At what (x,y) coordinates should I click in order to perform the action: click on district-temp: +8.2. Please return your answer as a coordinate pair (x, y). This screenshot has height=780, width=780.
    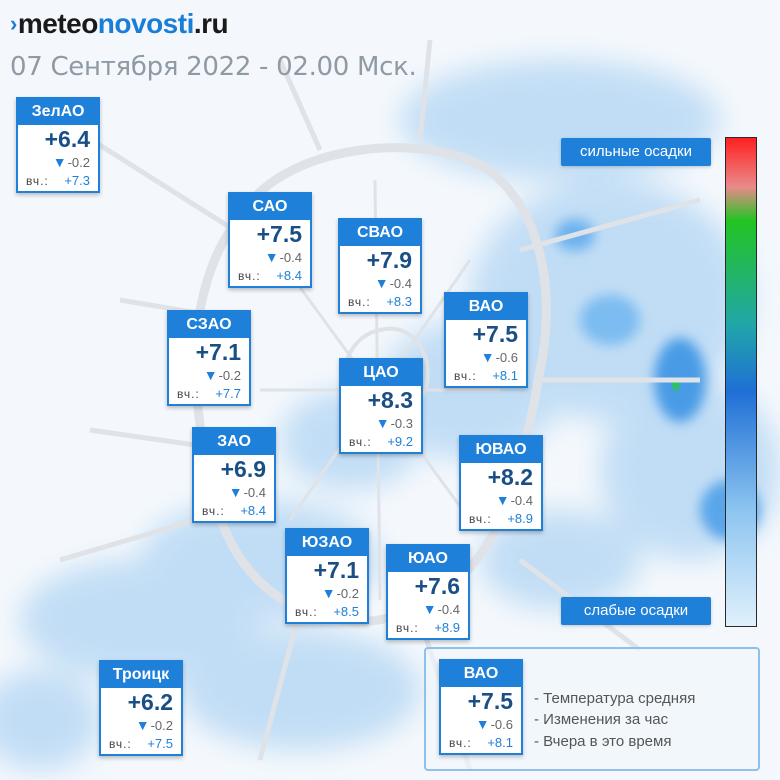
    Looking at the image, I should click on (510, 477).